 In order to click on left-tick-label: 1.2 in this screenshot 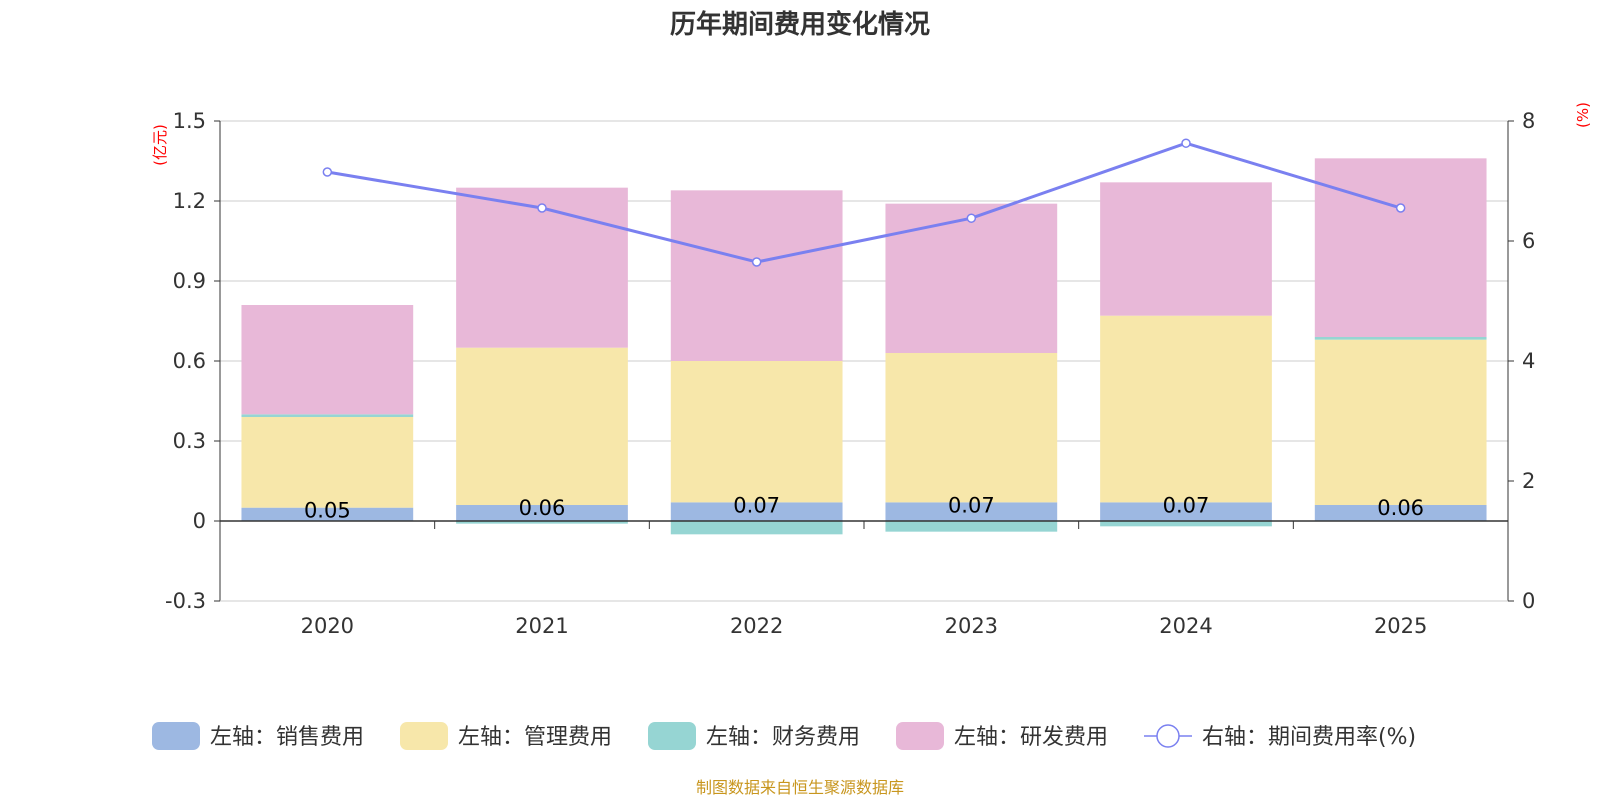, I will do `click(189, 201)`.